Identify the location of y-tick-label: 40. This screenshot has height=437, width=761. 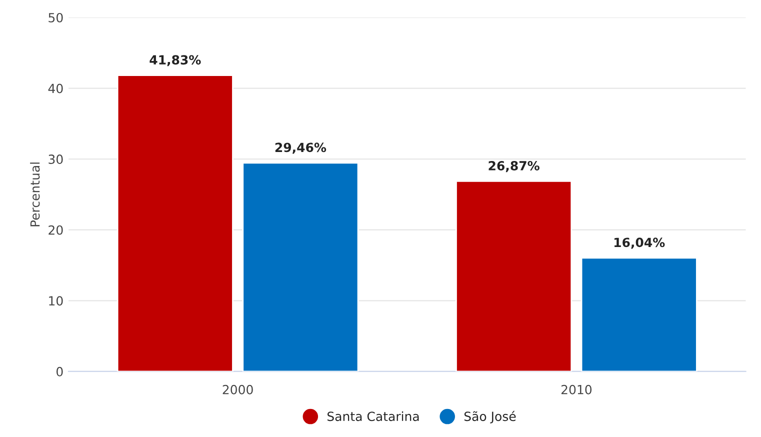
(55, 89).